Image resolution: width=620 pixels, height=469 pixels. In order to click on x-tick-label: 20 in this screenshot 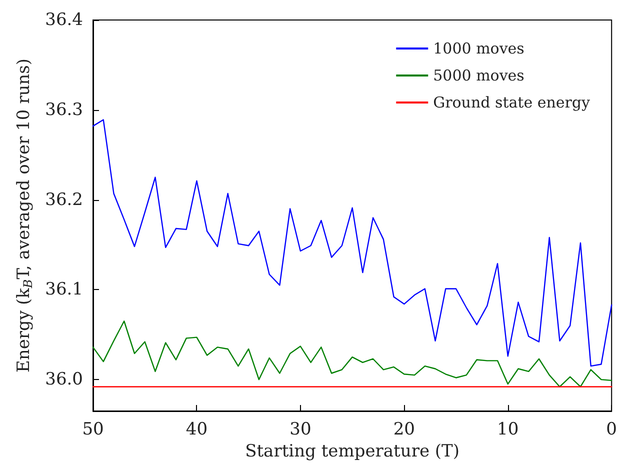, I will do `click(404, 430)`.